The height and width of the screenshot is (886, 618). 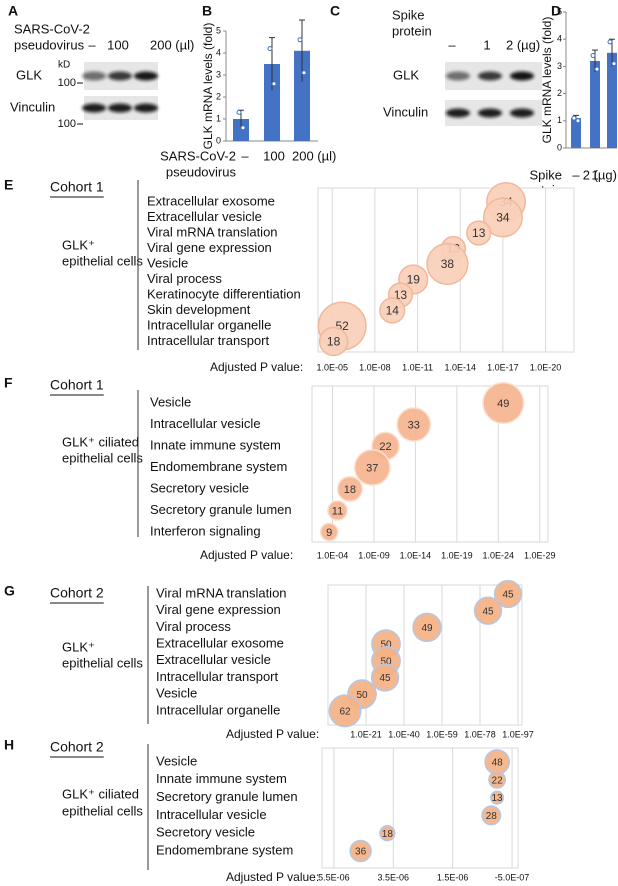 What do you see at coordinates (199, 309) in the screenshot?
I see `category-label: Skin development` at bounding box center [199, 309].